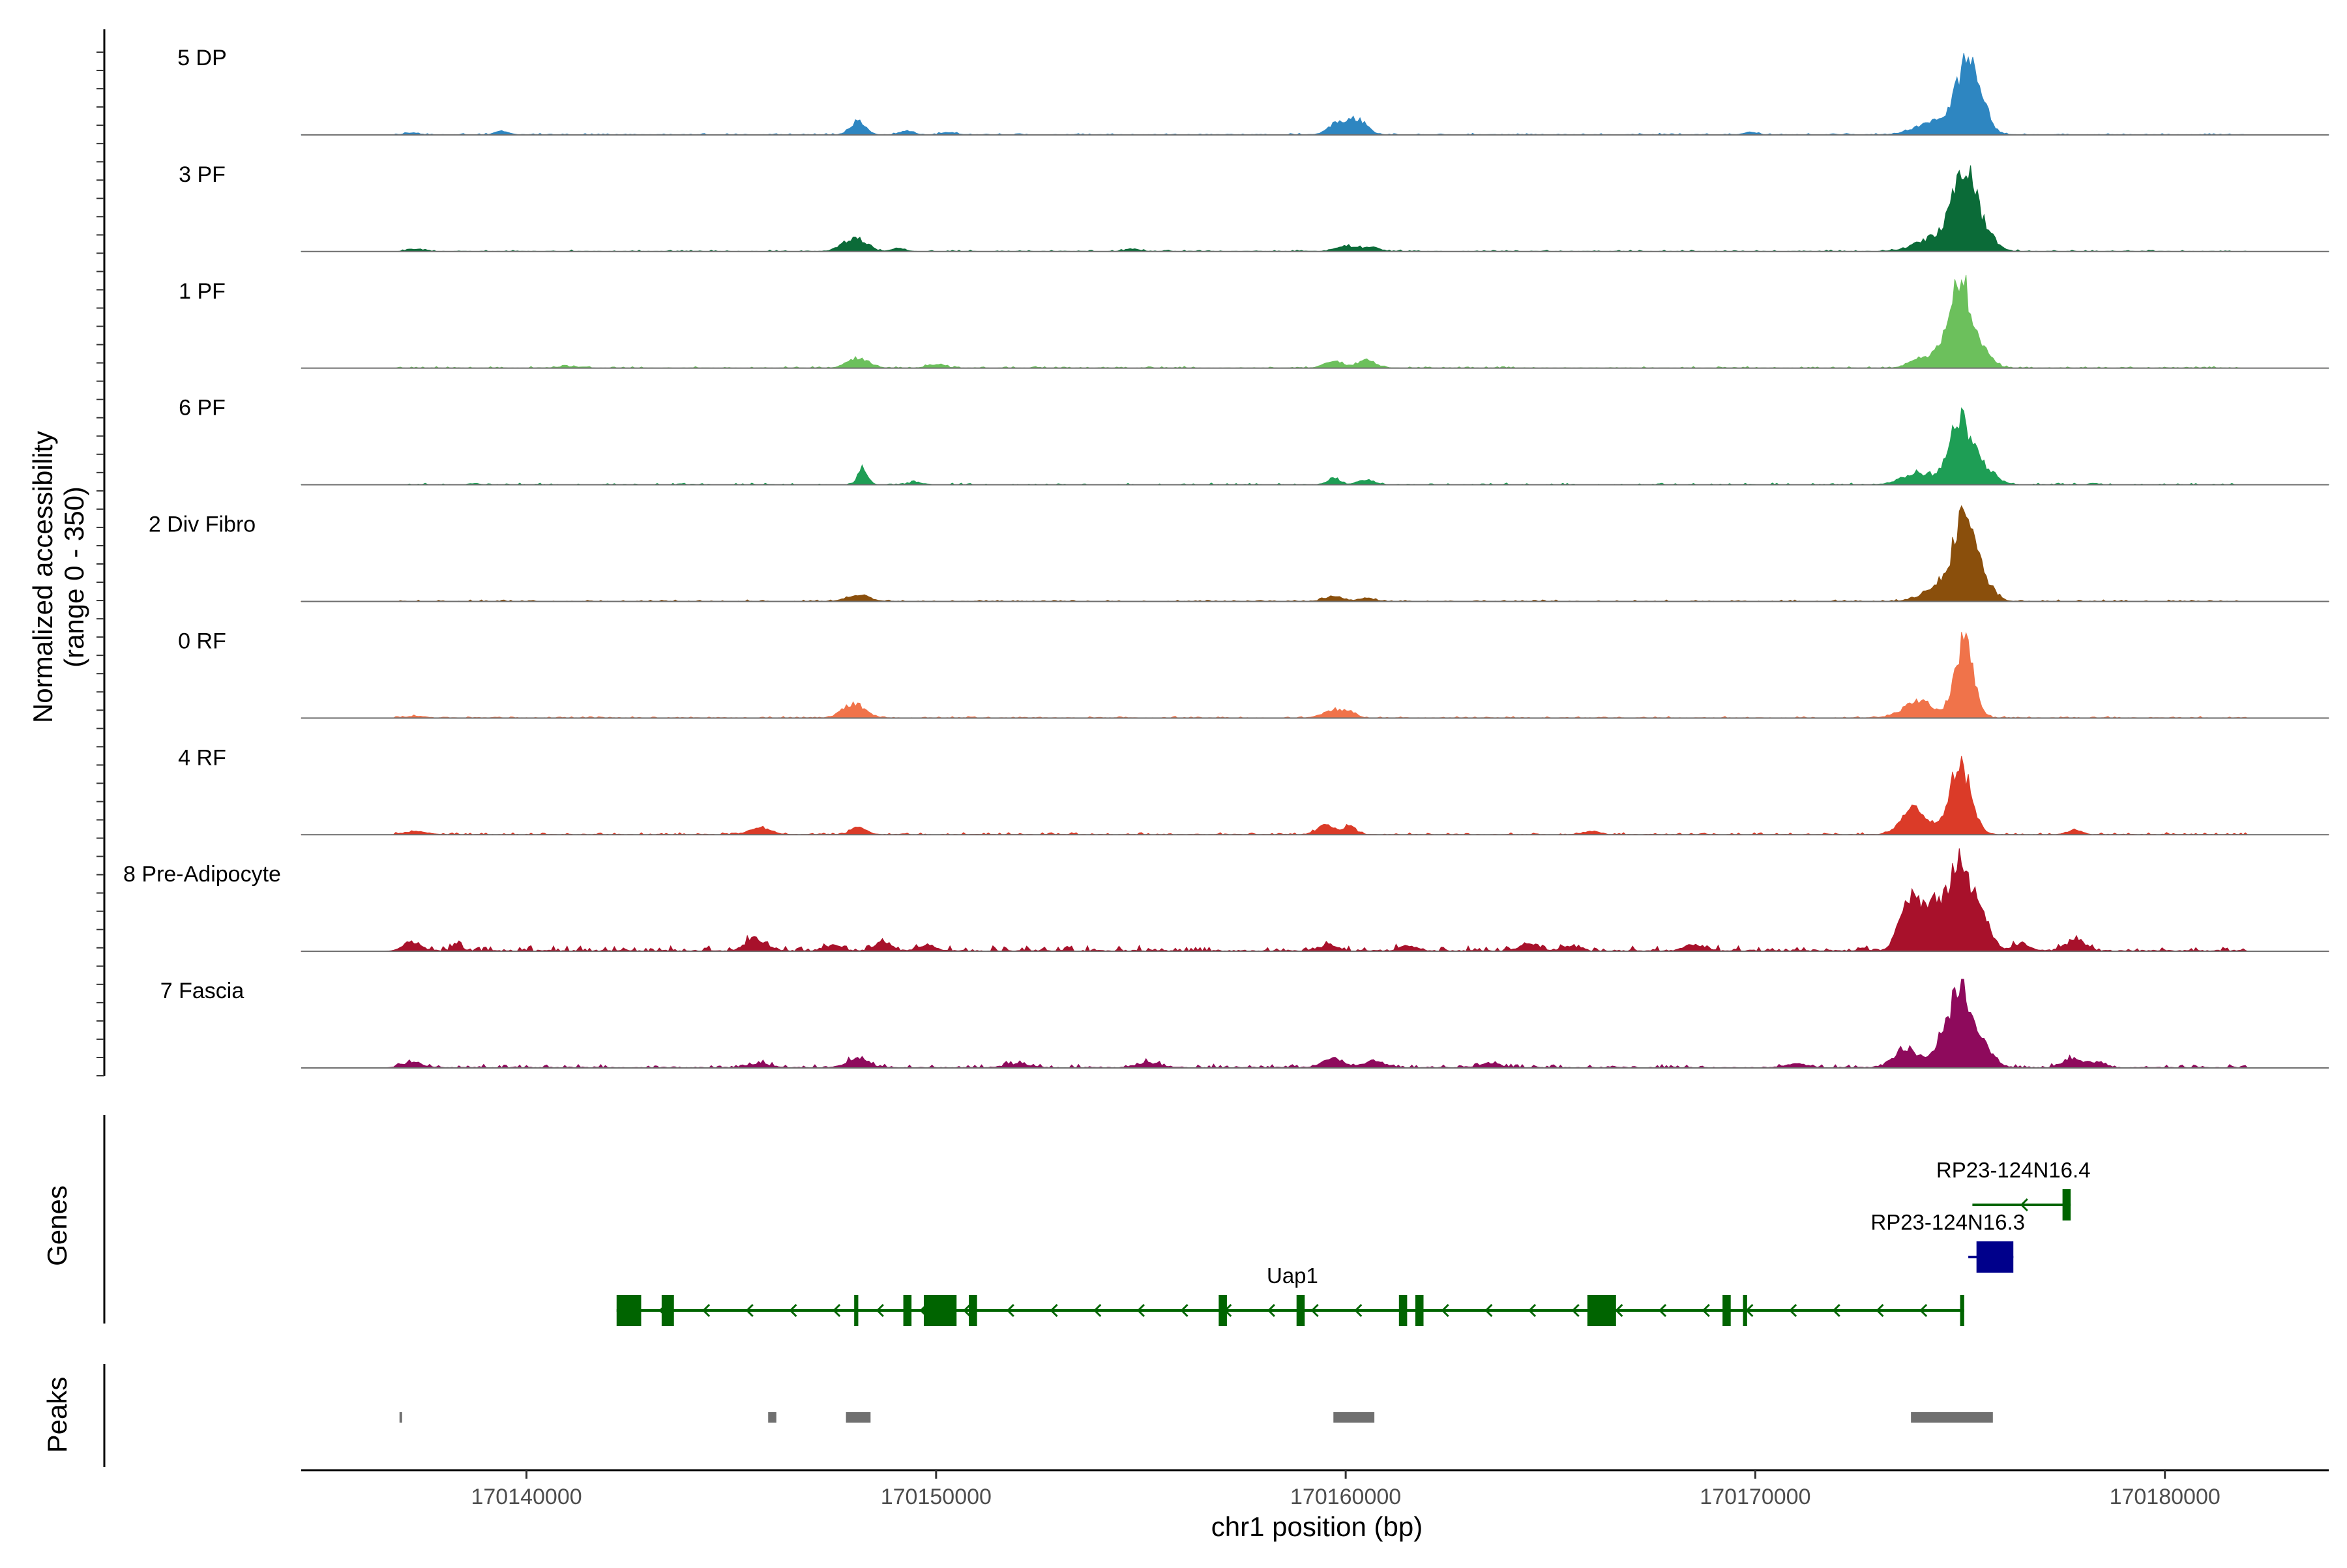 The height and width of the screenshot is (1568, 2347). I want to click on x-tick-label: 170150000, so click(936, 1497).